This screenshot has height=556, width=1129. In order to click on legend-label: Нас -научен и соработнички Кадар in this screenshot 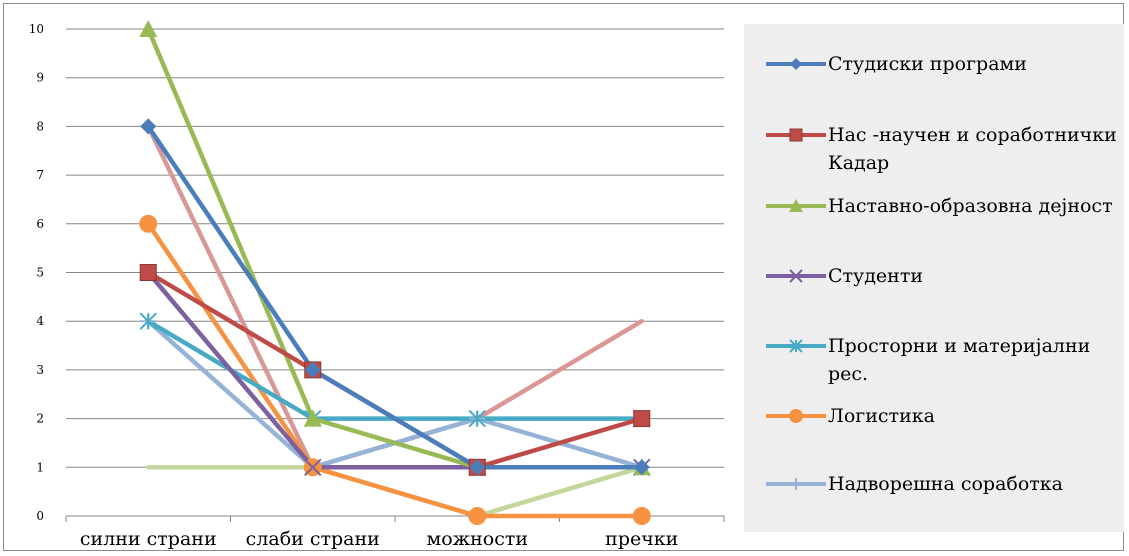, I will do `click(972, 149)`.